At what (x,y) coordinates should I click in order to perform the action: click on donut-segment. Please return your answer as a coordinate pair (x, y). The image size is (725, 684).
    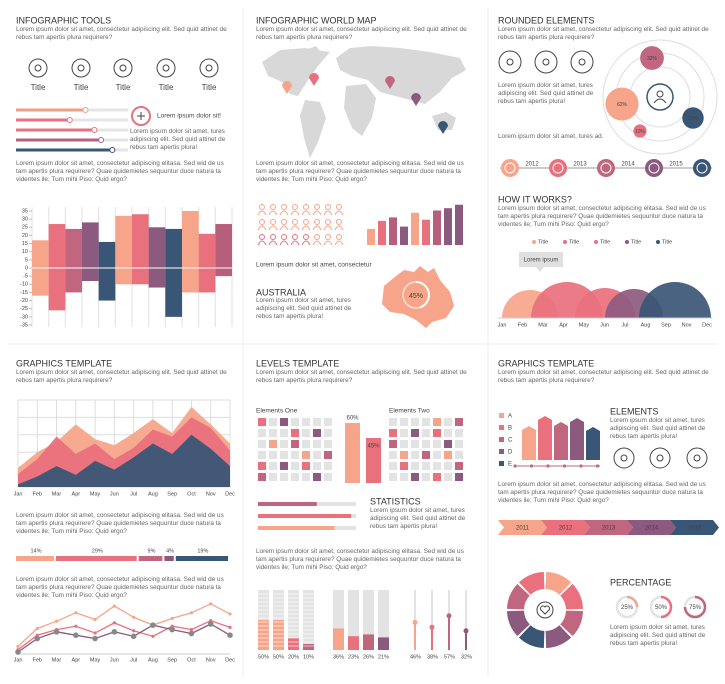
    Looking at the image, I should click on (571, 623).